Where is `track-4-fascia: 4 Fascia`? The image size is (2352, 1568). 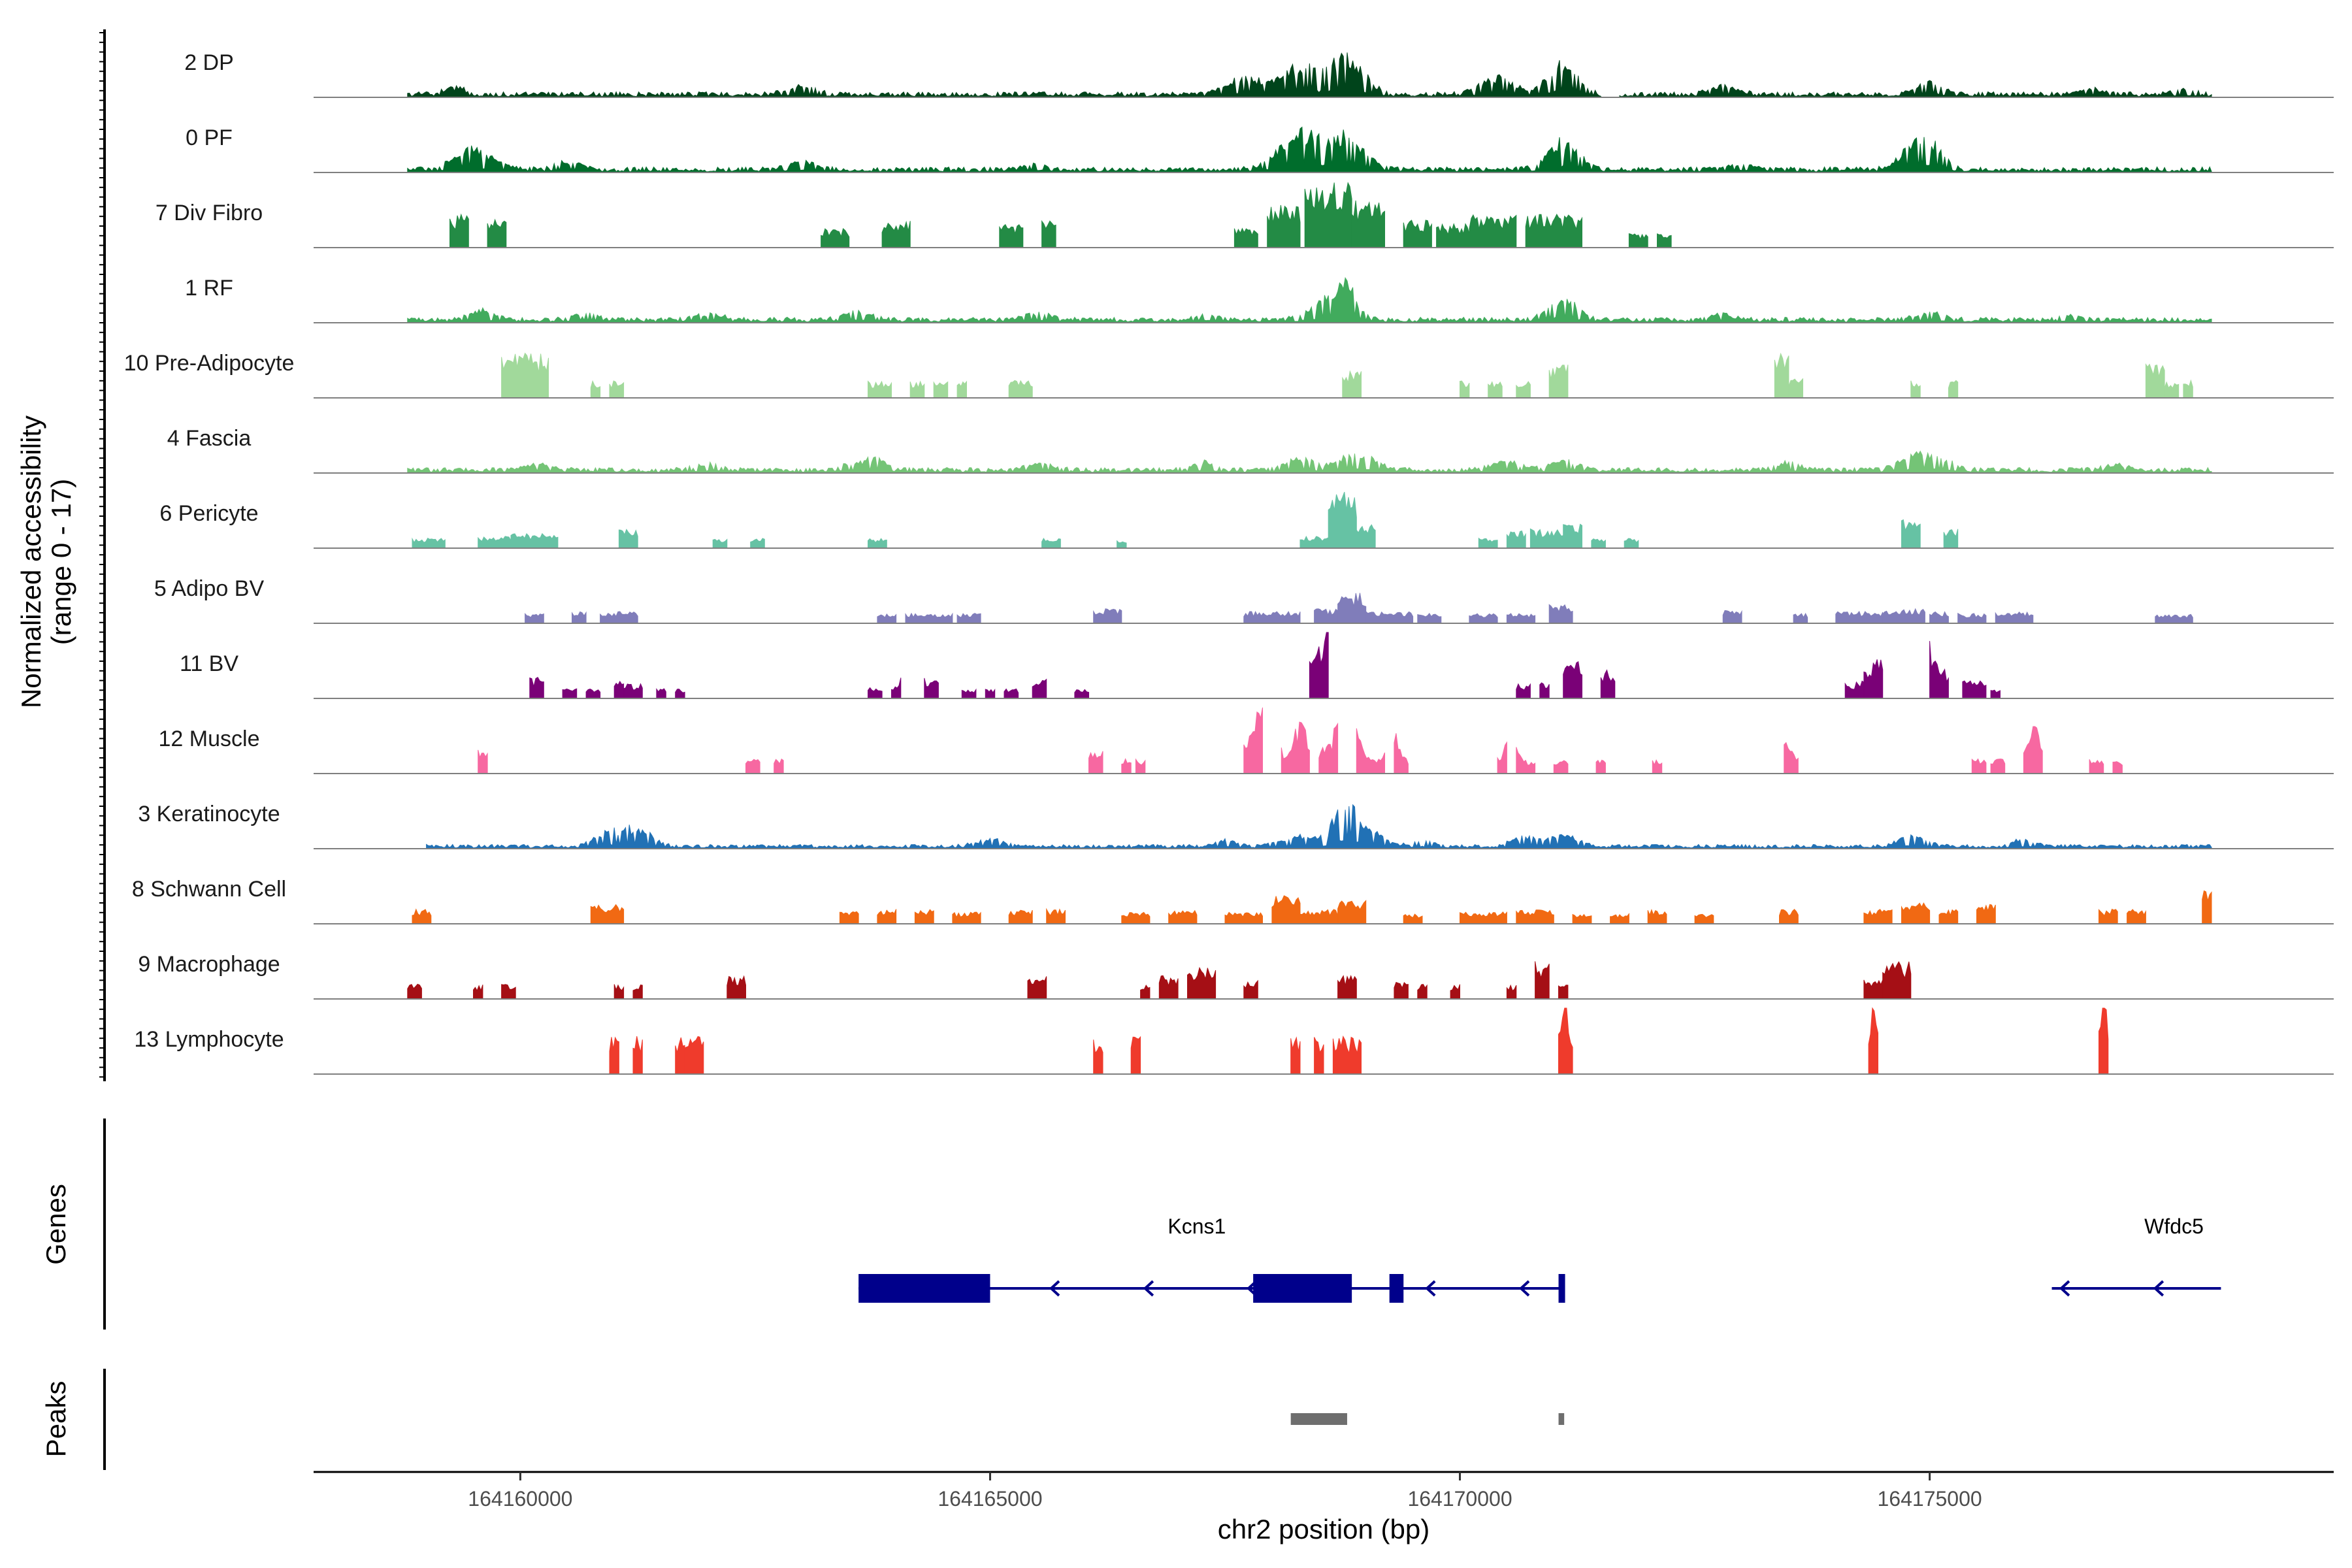 track-4-fascia: 4 Fascia is located at coordinates (1250, 450).